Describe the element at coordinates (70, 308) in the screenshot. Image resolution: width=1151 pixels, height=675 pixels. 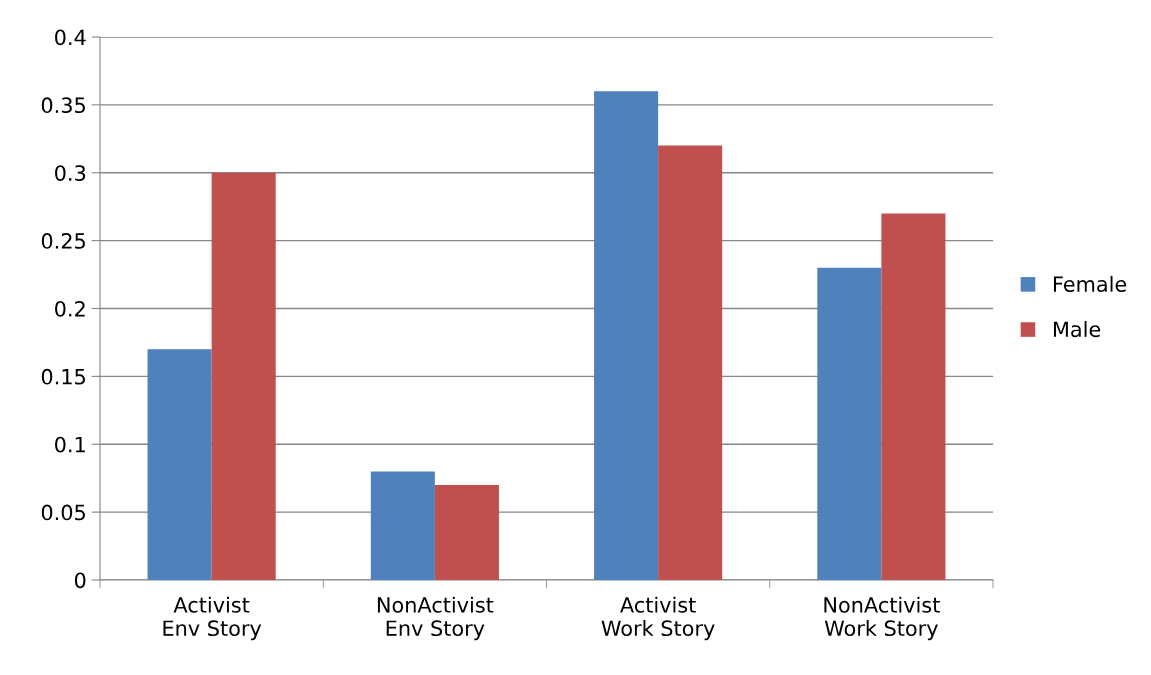
I see `y-tick-label: 0.2` at that location.